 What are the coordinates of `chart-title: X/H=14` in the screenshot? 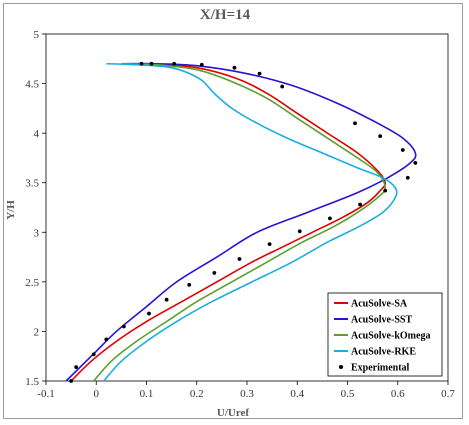 It's located at (225, 15).